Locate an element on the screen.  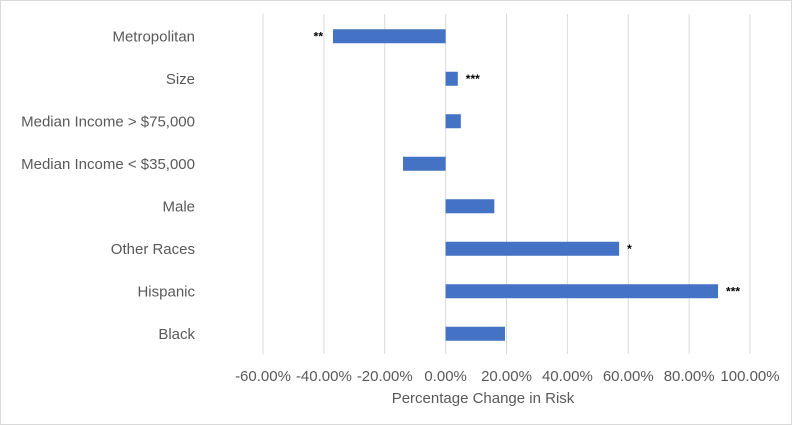
y-category-label: Black is located at coordinates (176, 334).